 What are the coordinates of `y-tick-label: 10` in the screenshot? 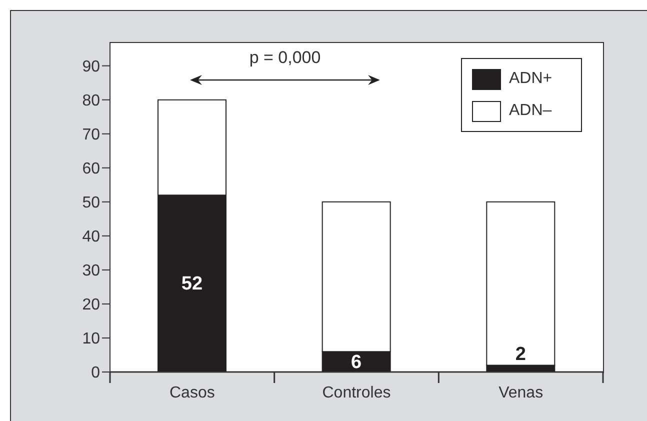 It's located at (91, 339).